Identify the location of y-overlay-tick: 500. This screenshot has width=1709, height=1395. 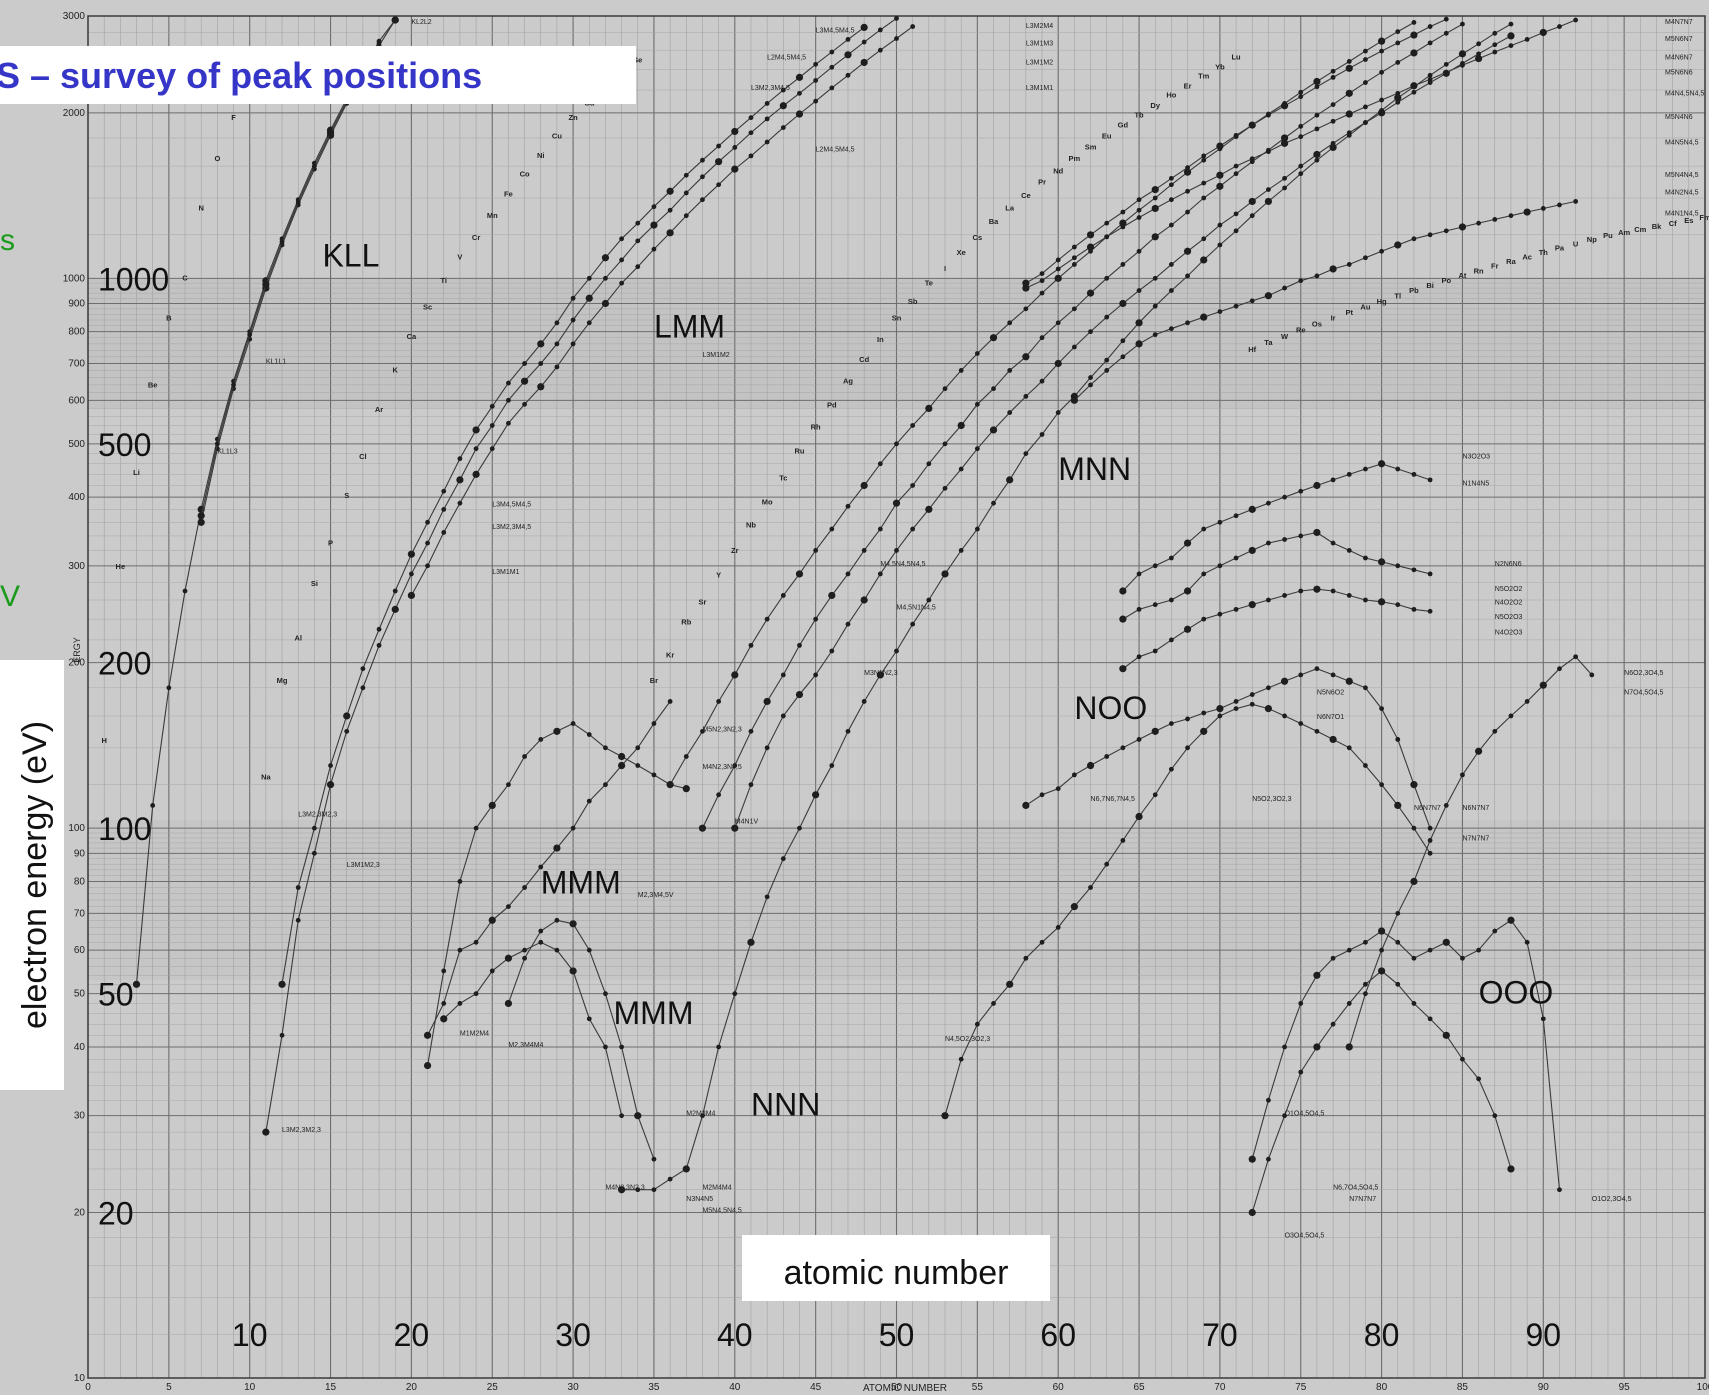
(124, 445).